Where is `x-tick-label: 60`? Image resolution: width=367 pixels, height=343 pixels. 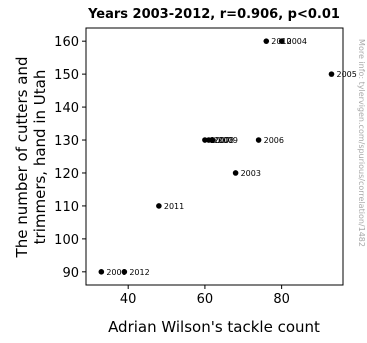
x-tick-label: 60 is located at coordinates (205, 299).